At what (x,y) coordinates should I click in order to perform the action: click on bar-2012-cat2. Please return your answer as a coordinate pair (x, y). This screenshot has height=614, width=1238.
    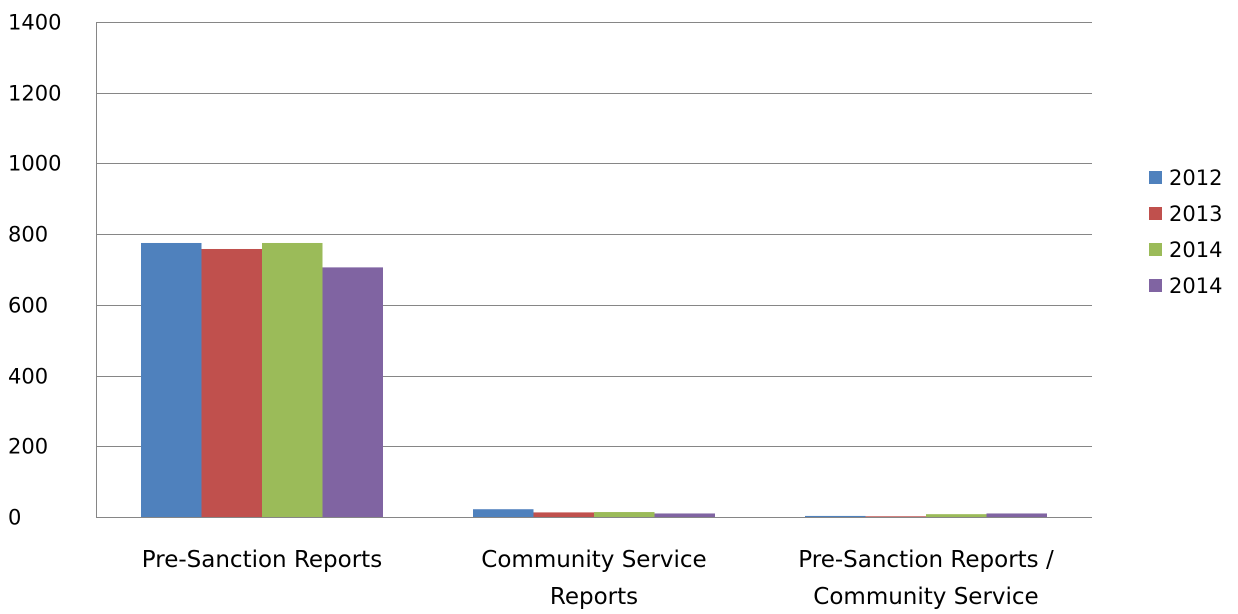
    Looking at the image, I should click on (835, 516).